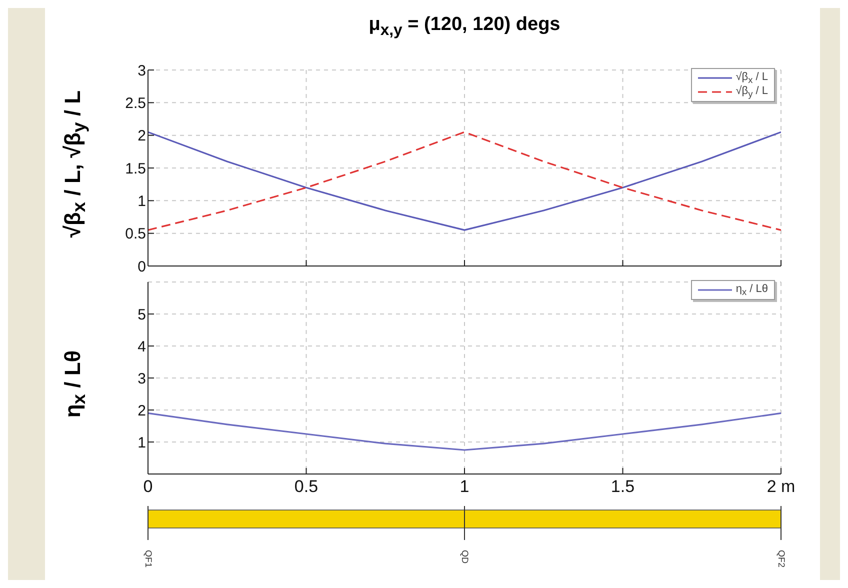 This screenshot has width=848, height=588. What do you see at coordinates (752, 290) in the screenshot?
I see `legend-label: η$_{x}$ / Lθ` at bounding box center [752, 290].